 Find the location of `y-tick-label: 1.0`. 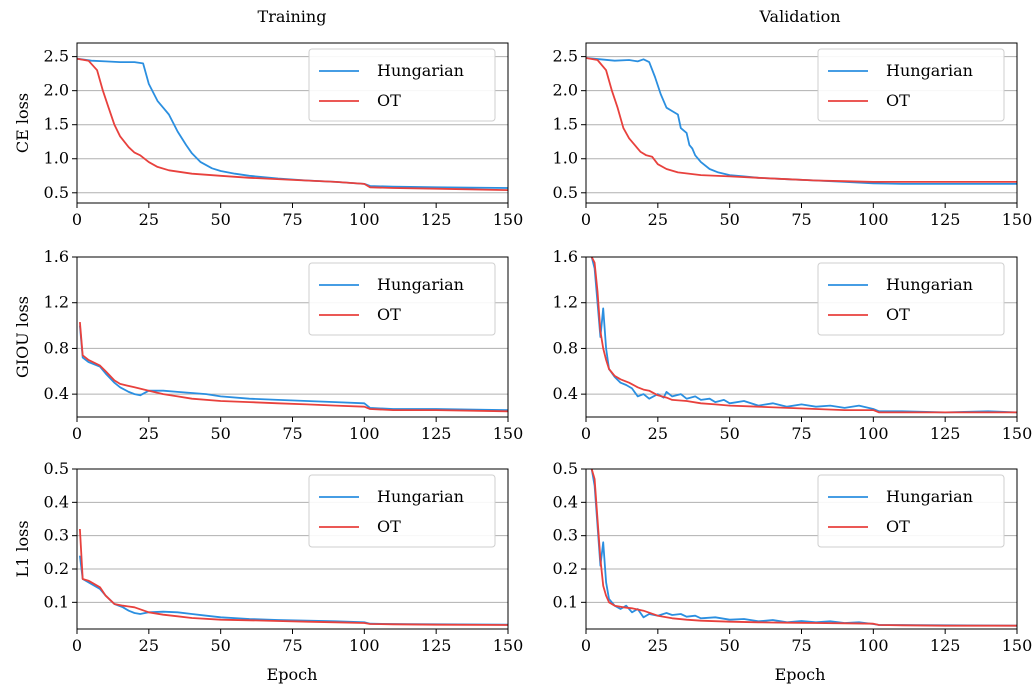

y-tick-label: 1.0 is located at coordinates (56, 158).